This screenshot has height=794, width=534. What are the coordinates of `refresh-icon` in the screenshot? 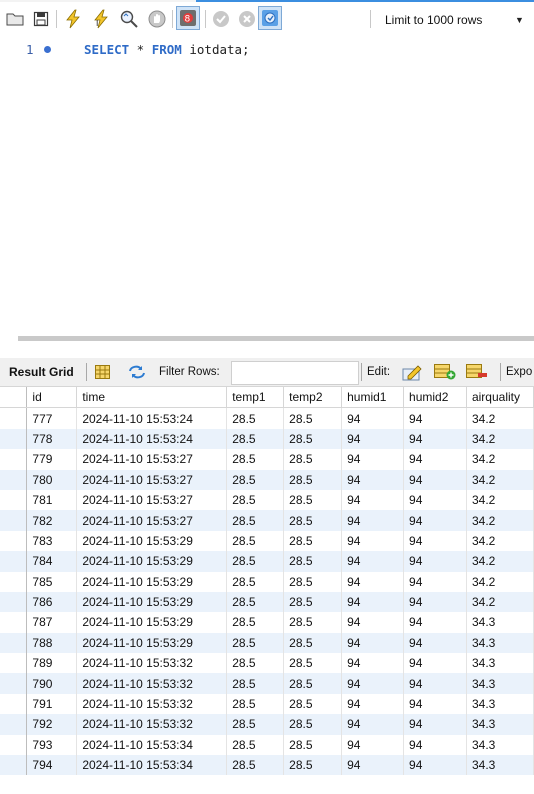 It's located at (137, 372).